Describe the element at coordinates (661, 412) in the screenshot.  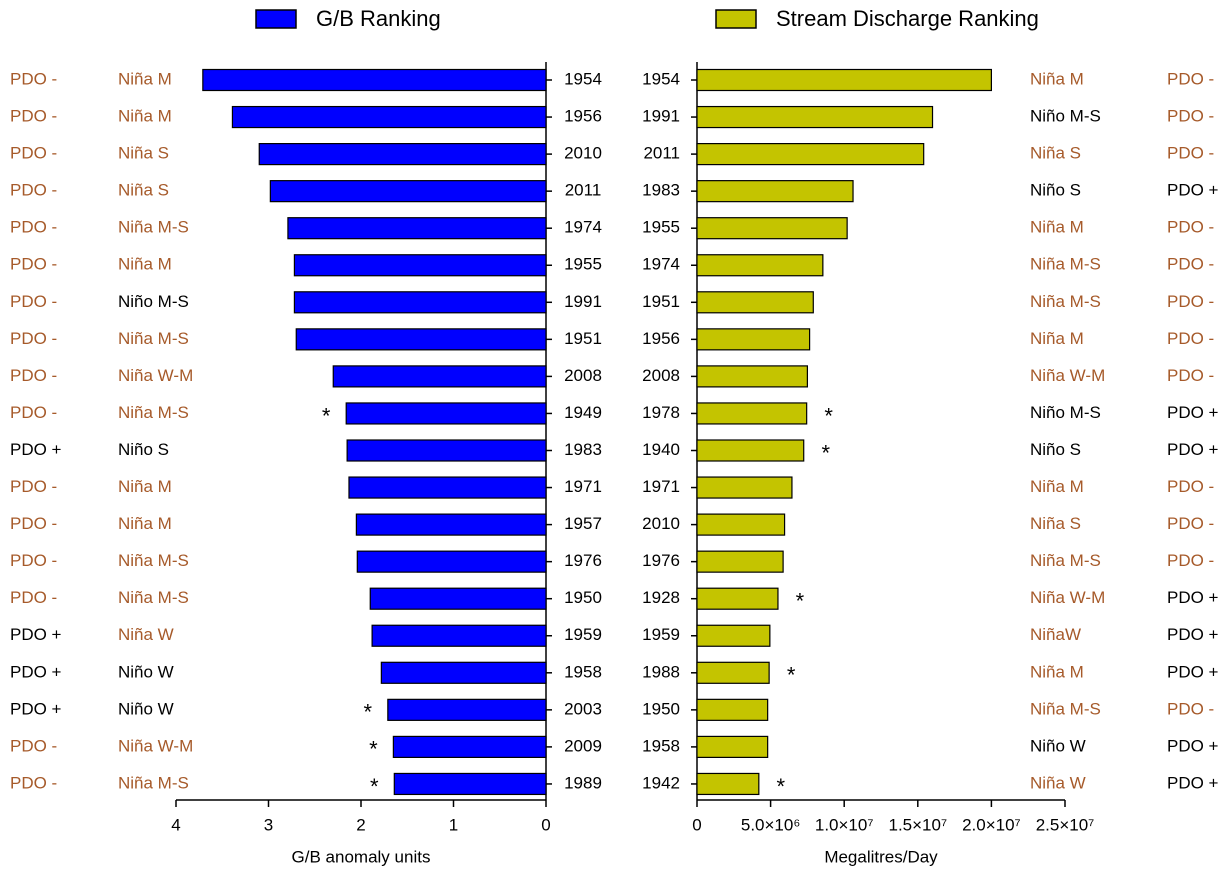
I see `y-tick-label: 1978` at that location.